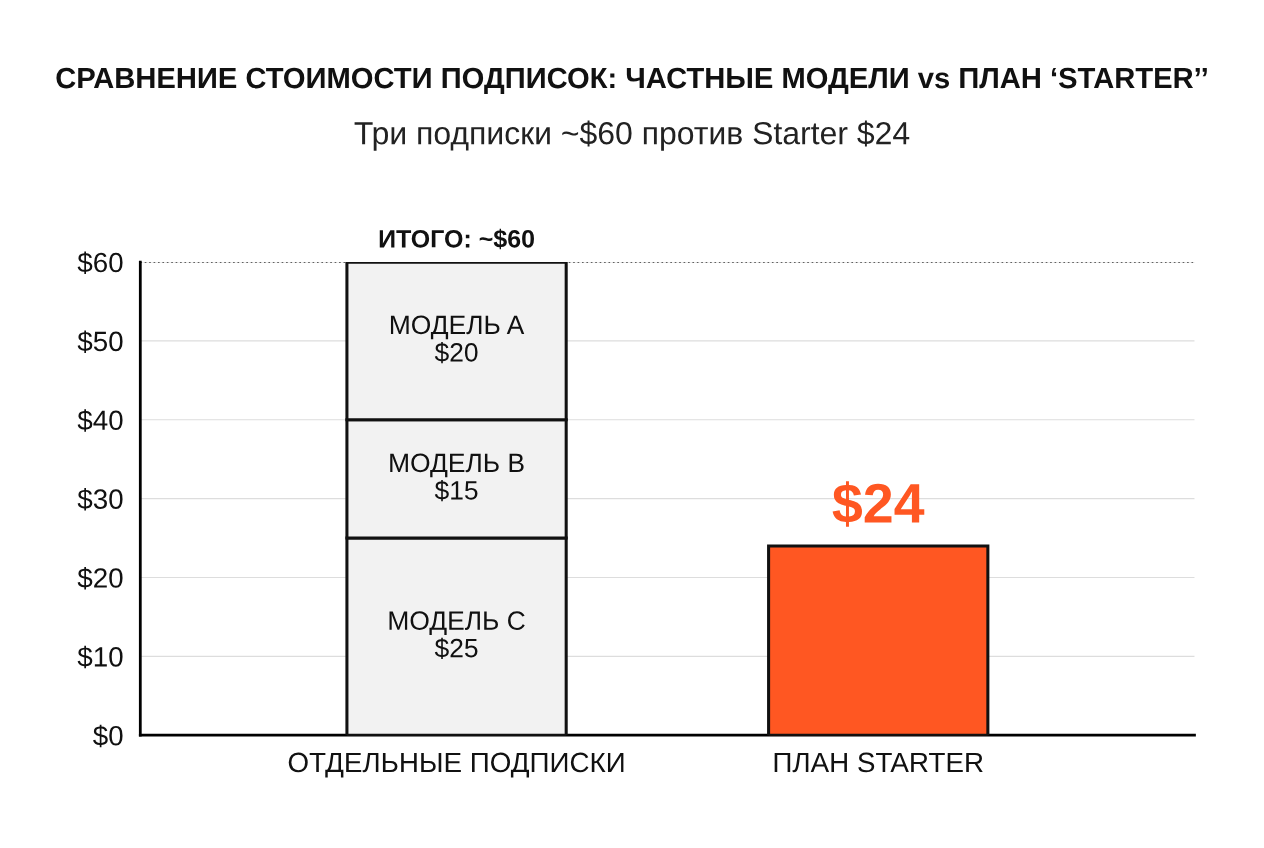  Describe the element at coordinates (457, 465) in the screenshot. I see `series-label: МОДЕЛЬ B` at that location.